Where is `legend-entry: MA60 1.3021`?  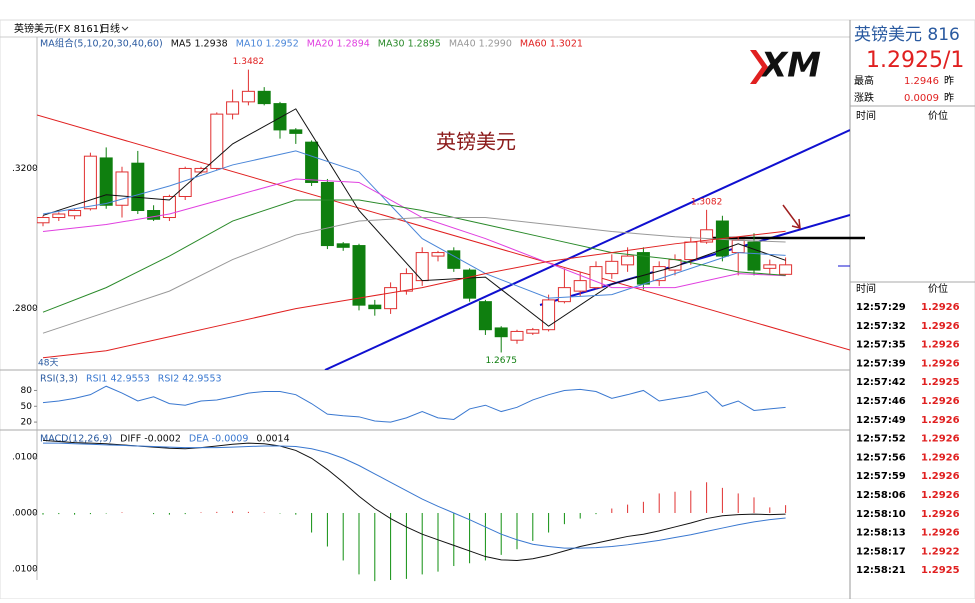 legend-entry: MA60 1.3021 is located at coordinates (551, 44).